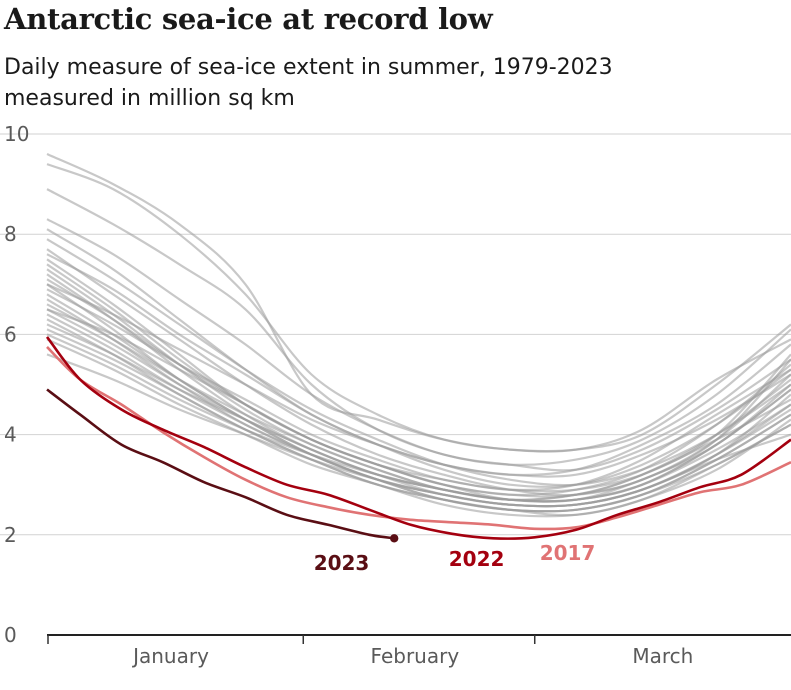  I want to click on y-axis-tick-labels: 0 2 4 6 8 10, so click(16, 384).